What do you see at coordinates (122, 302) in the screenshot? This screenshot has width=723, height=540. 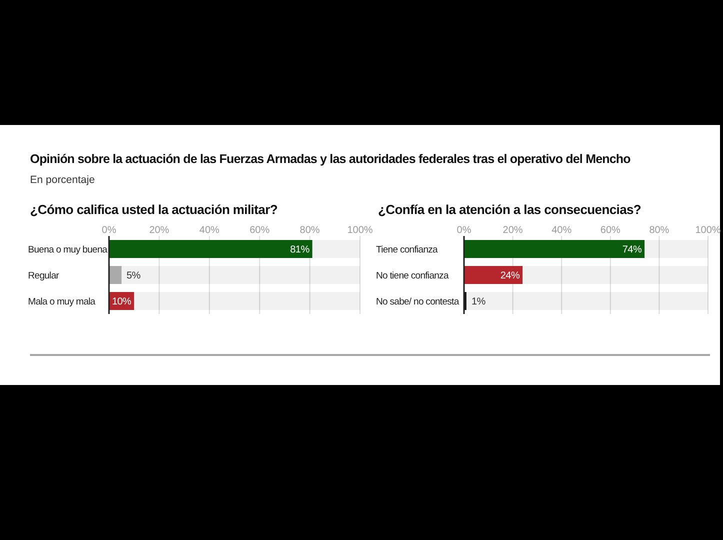 I see `data-label: 10%` at bounding box center [122, 302].